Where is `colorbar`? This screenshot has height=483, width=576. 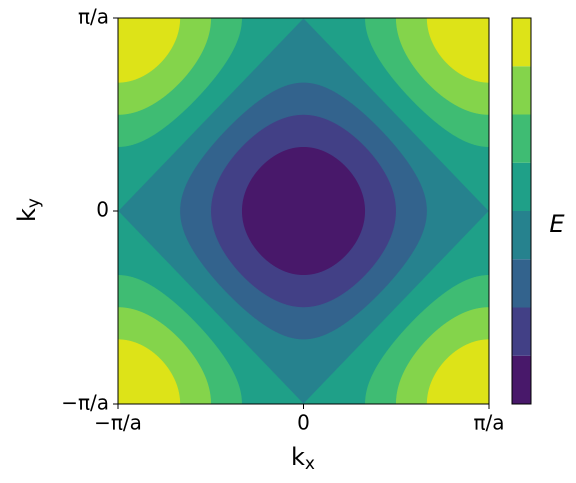 colorbar is located at coordinates (521, 211).